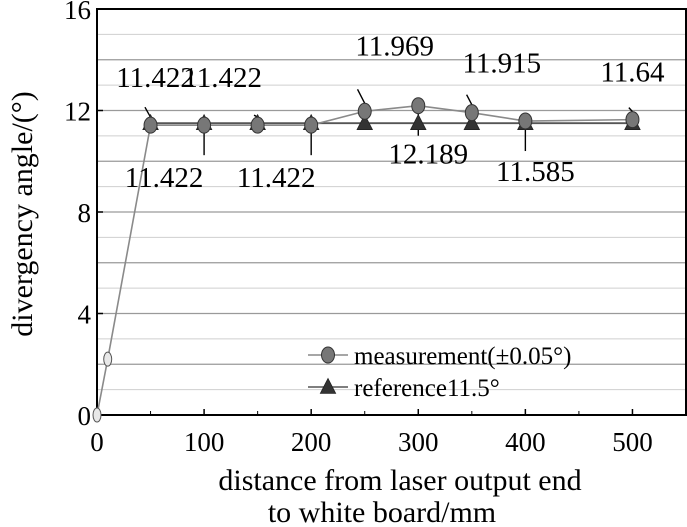 Image resolution: width=687 pixels, height=527 pixels. Describe the element at coordinates (501, 64) in the screenshot. I see `data-label: 11.915` at that location.